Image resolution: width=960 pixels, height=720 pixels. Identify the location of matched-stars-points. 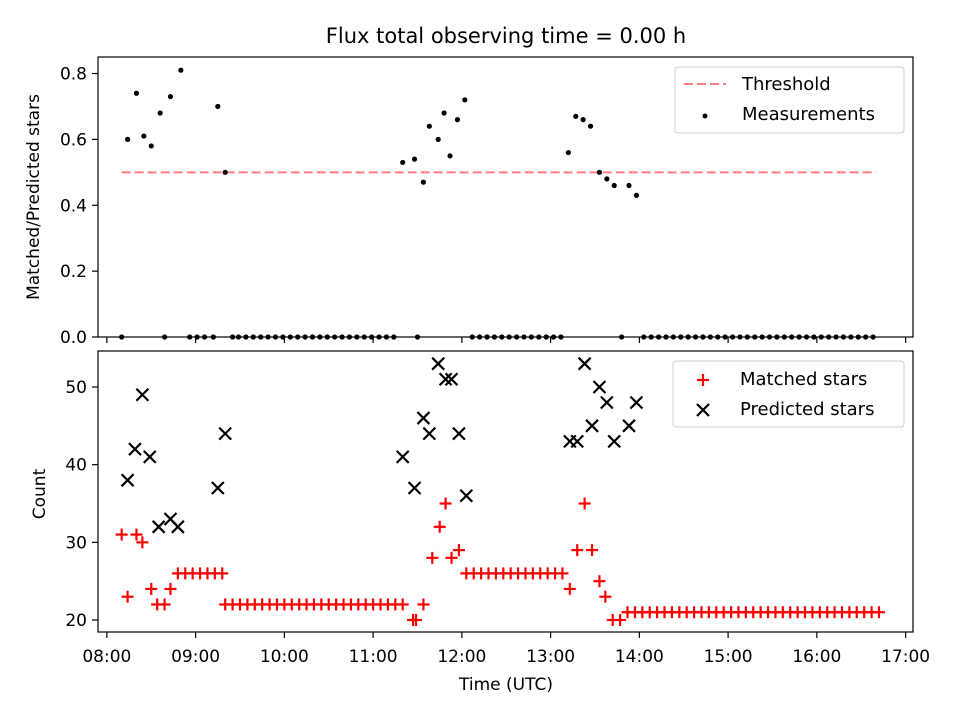
(500, 561).